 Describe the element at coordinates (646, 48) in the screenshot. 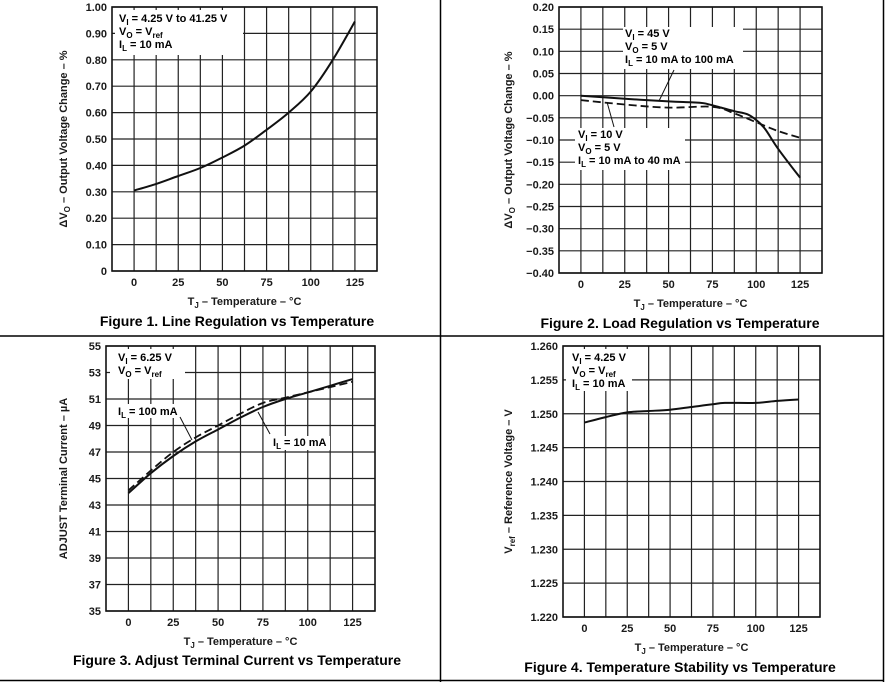

I see `condition-label-series-1: VO = 5 V` at that location.